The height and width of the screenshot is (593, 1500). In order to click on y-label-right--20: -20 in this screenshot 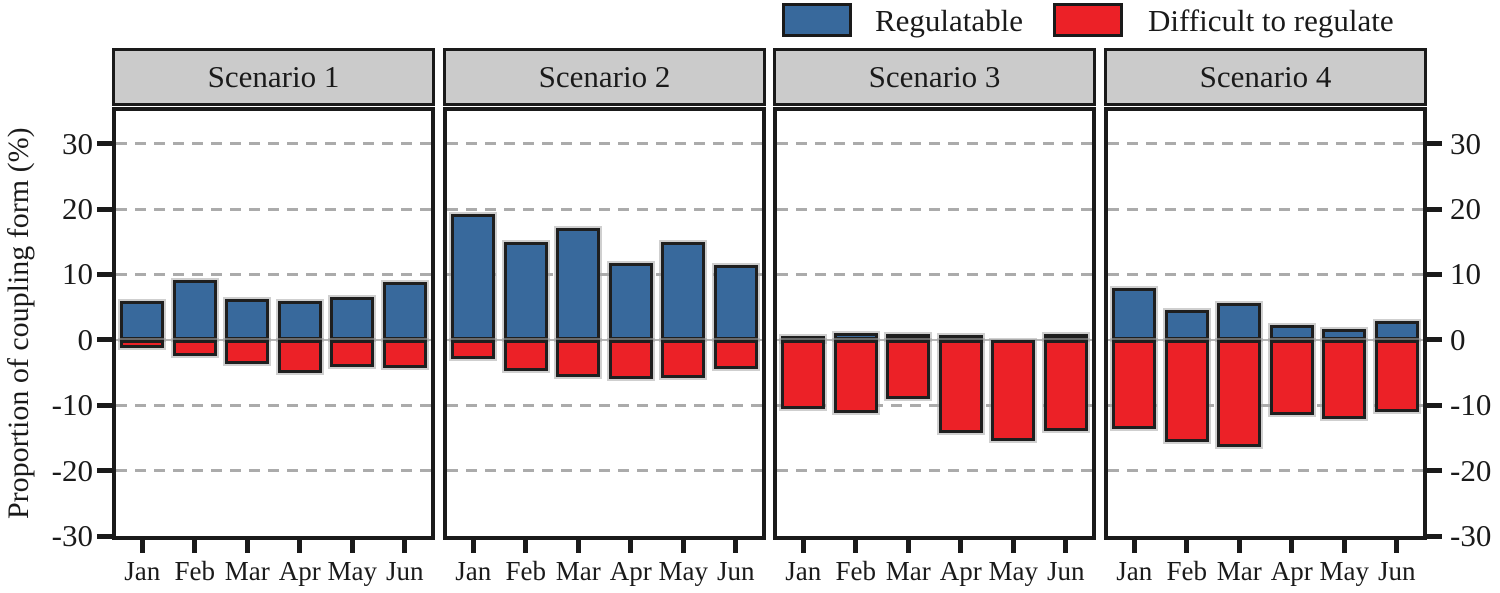, I will do `click(1471, 470)`.